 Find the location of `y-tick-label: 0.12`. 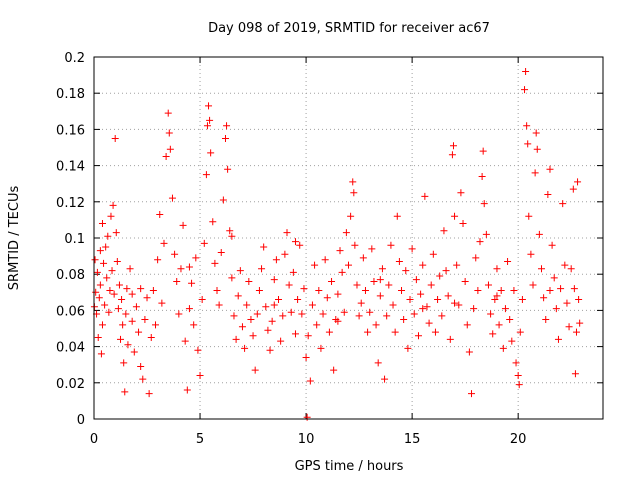

y-tick-label: 0.12 is located at coordinates (70, 203).